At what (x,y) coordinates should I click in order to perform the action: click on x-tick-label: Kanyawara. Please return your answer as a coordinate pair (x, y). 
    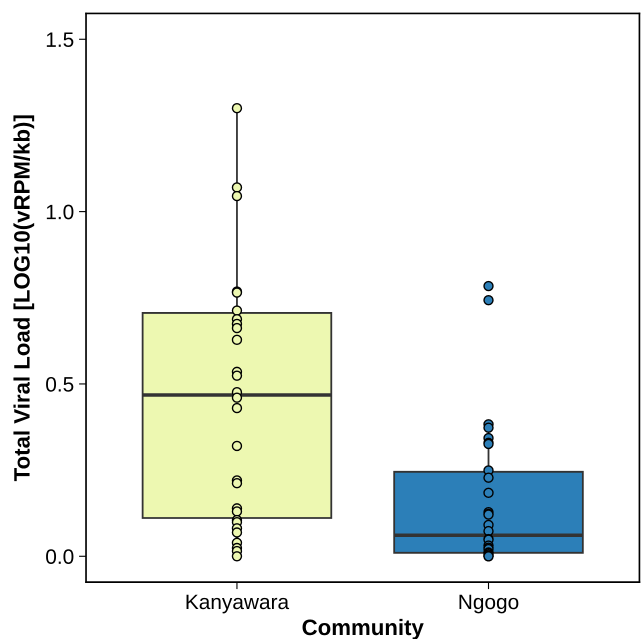
    Looking at the image, I should click on (238, 604).